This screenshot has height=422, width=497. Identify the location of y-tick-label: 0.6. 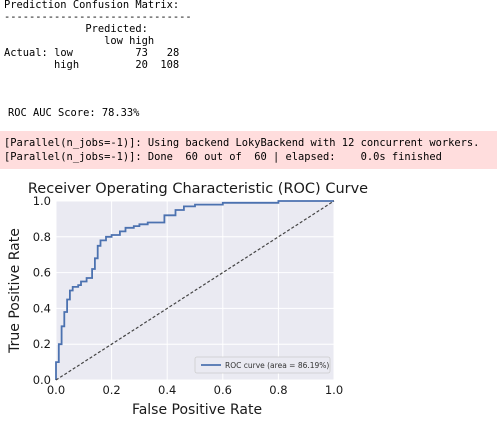
(42, 273).